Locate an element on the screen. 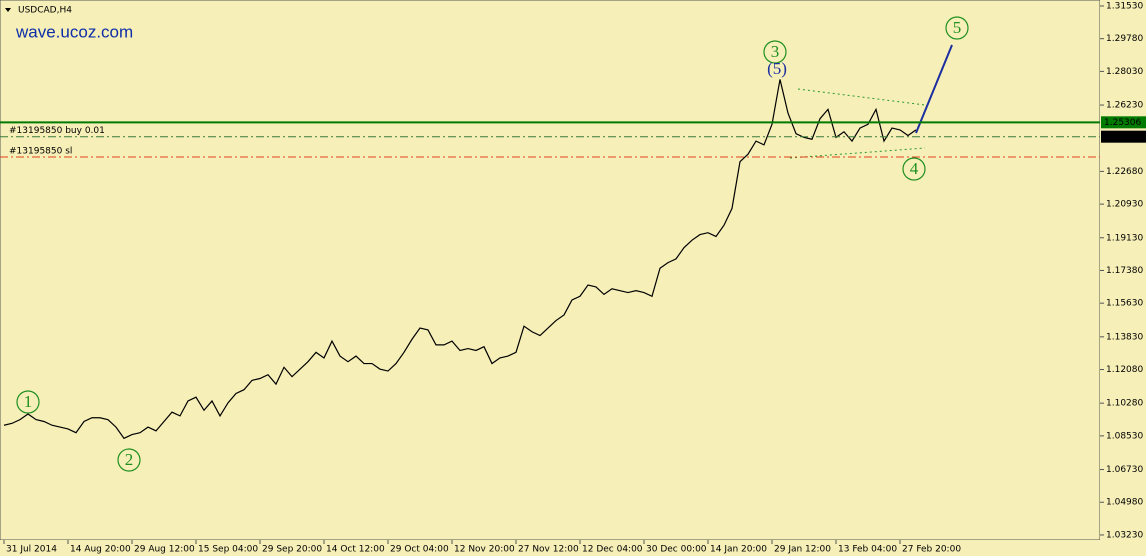 The width and height of the screenshot is (1146, 556). x-tick-label: 27 Nov 12:00 is located at coordinates (548, 550).